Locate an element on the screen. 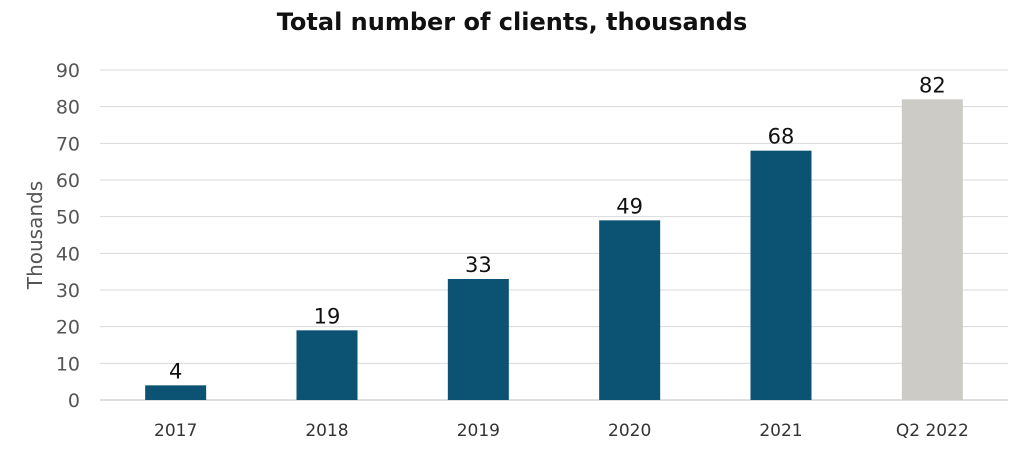 Image resolution: width=1024 pixels, height=449 pixels. y-axis-label: Thousands is located at coordinates (35, 235).